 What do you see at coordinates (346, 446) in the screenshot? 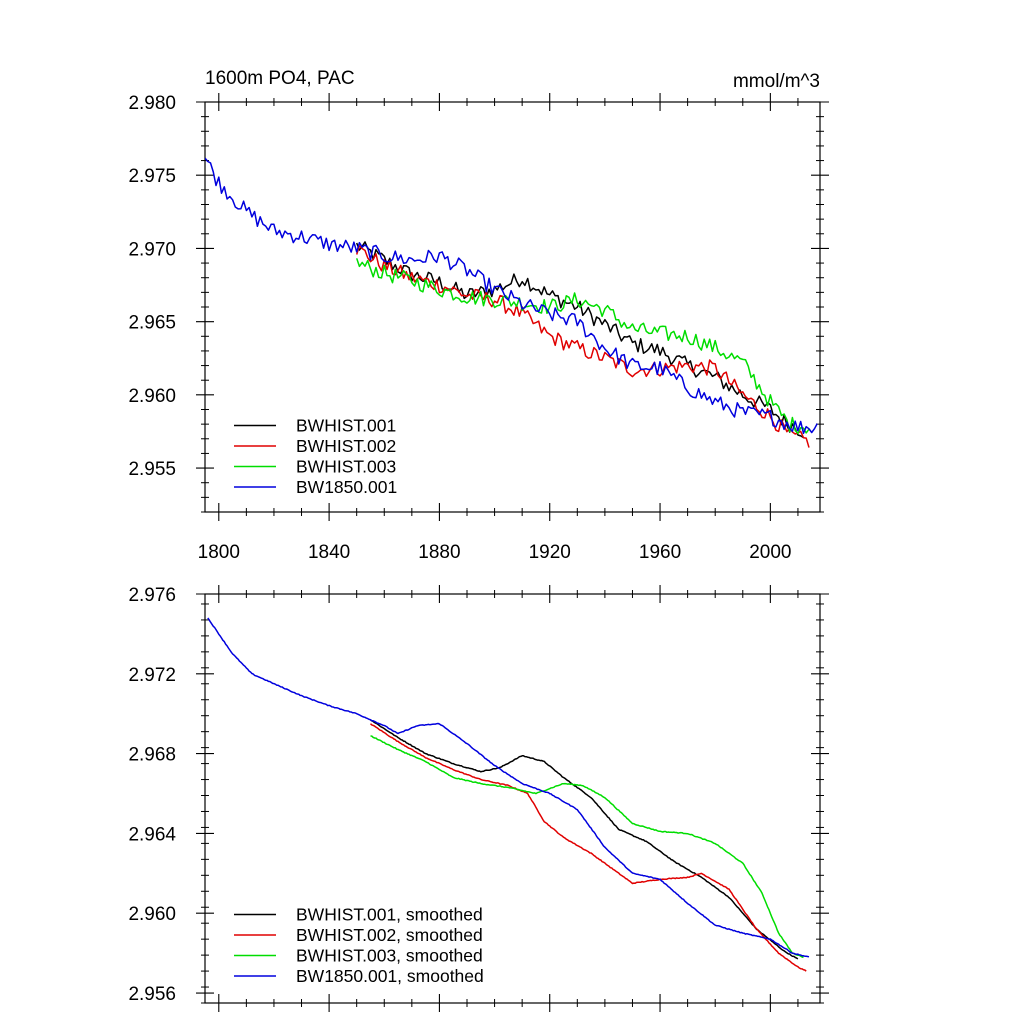
I see `legend-label: BWHIST.002` at bounding box center [346, 446].